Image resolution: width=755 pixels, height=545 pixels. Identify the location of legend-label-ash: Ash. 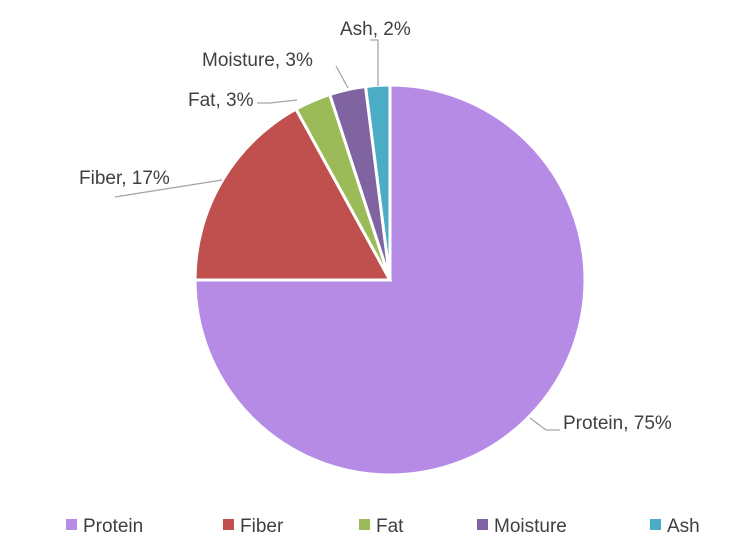
(683, 526).